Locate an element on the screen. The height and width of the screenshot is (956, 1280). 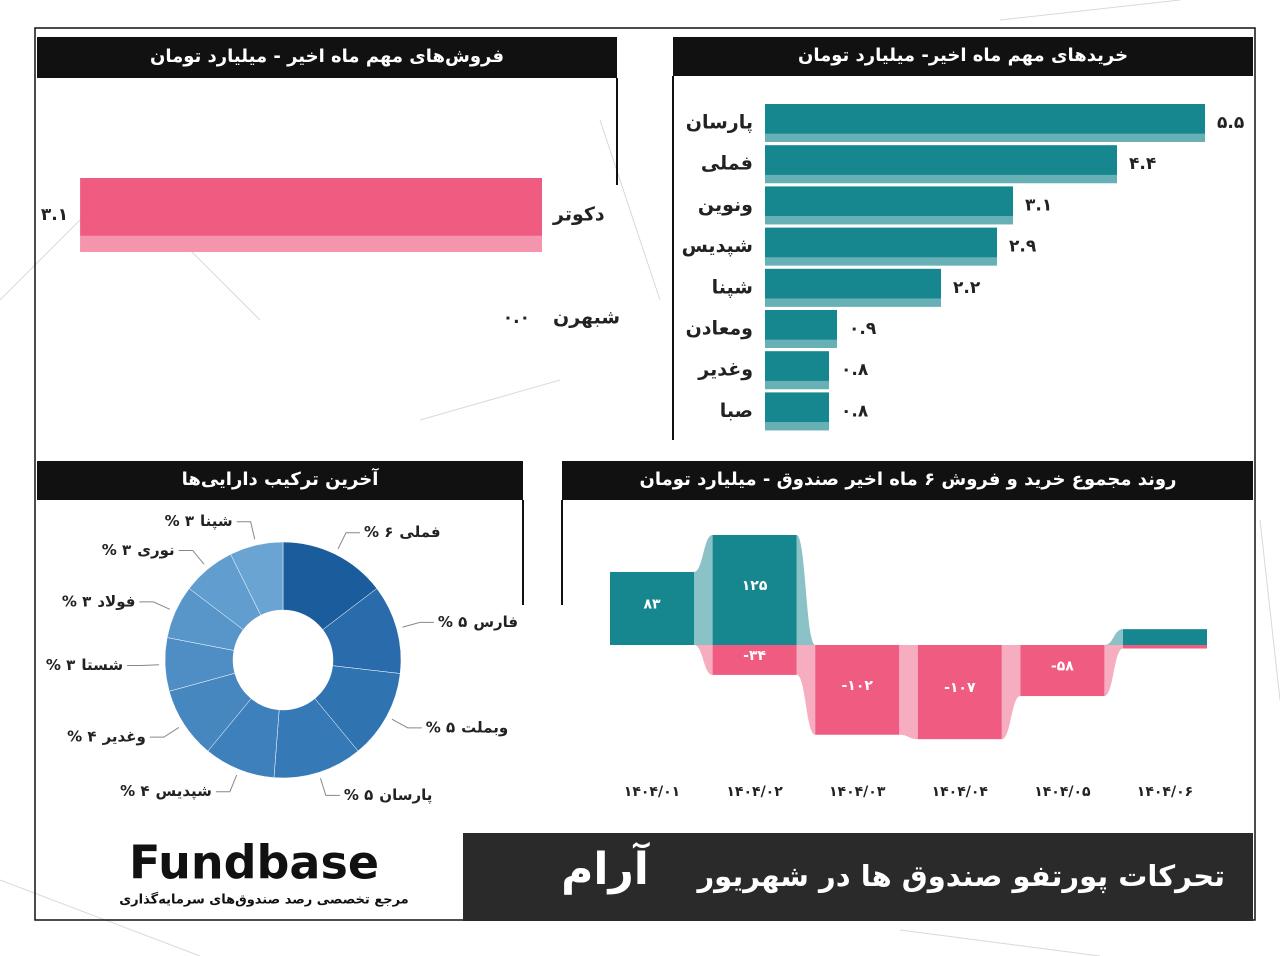
value-label: ۱۲۵ is located at coordinates (755, 586).